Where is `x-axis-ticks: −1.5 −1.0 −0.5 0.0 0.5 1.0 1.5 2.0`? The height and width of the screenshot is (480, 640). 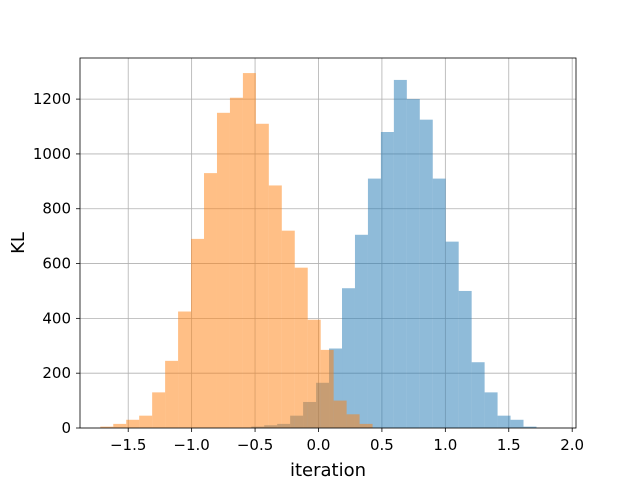
x-axis-ticks: −1.5 −1.0 −0.5 0.0 0.5 1.0 1.5 2.0 is located at coordinates (347, 441).